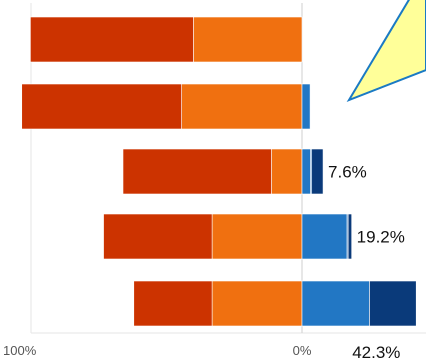 This screenshot has width=426, height=358. I want to click on labels-layer: 7.6% 19.2% 42.3%, so click(366, 260).